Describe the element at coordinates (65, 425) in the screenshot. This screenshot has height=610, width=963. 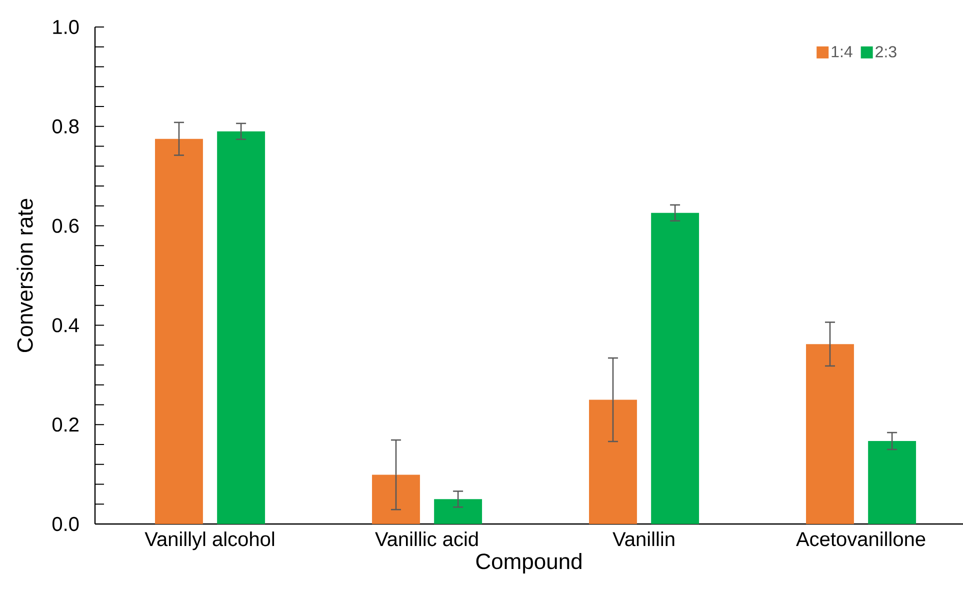
I see `y-tick-label: 0.2` at that location.